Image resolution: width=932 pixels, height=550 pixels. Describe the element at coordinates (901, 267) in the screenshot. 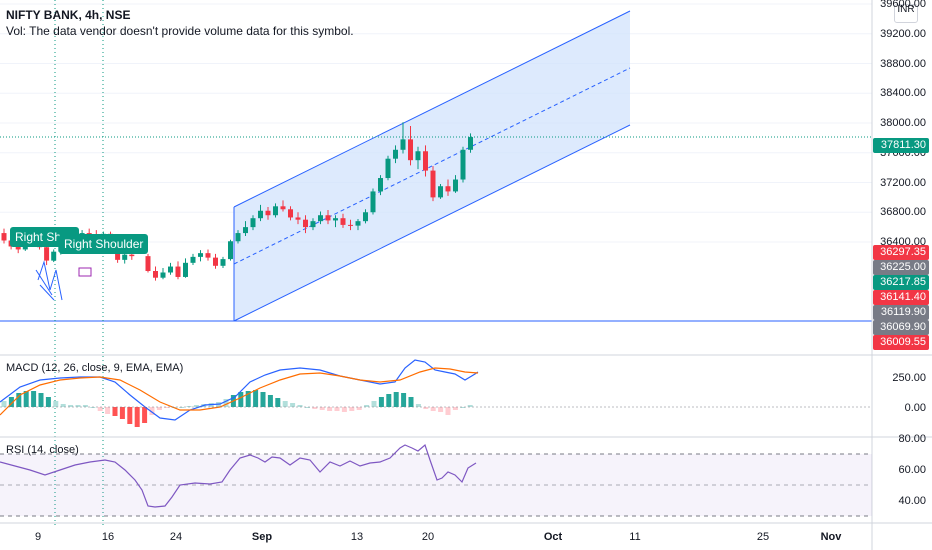

I see `price-tag: 36225.00` at that location.